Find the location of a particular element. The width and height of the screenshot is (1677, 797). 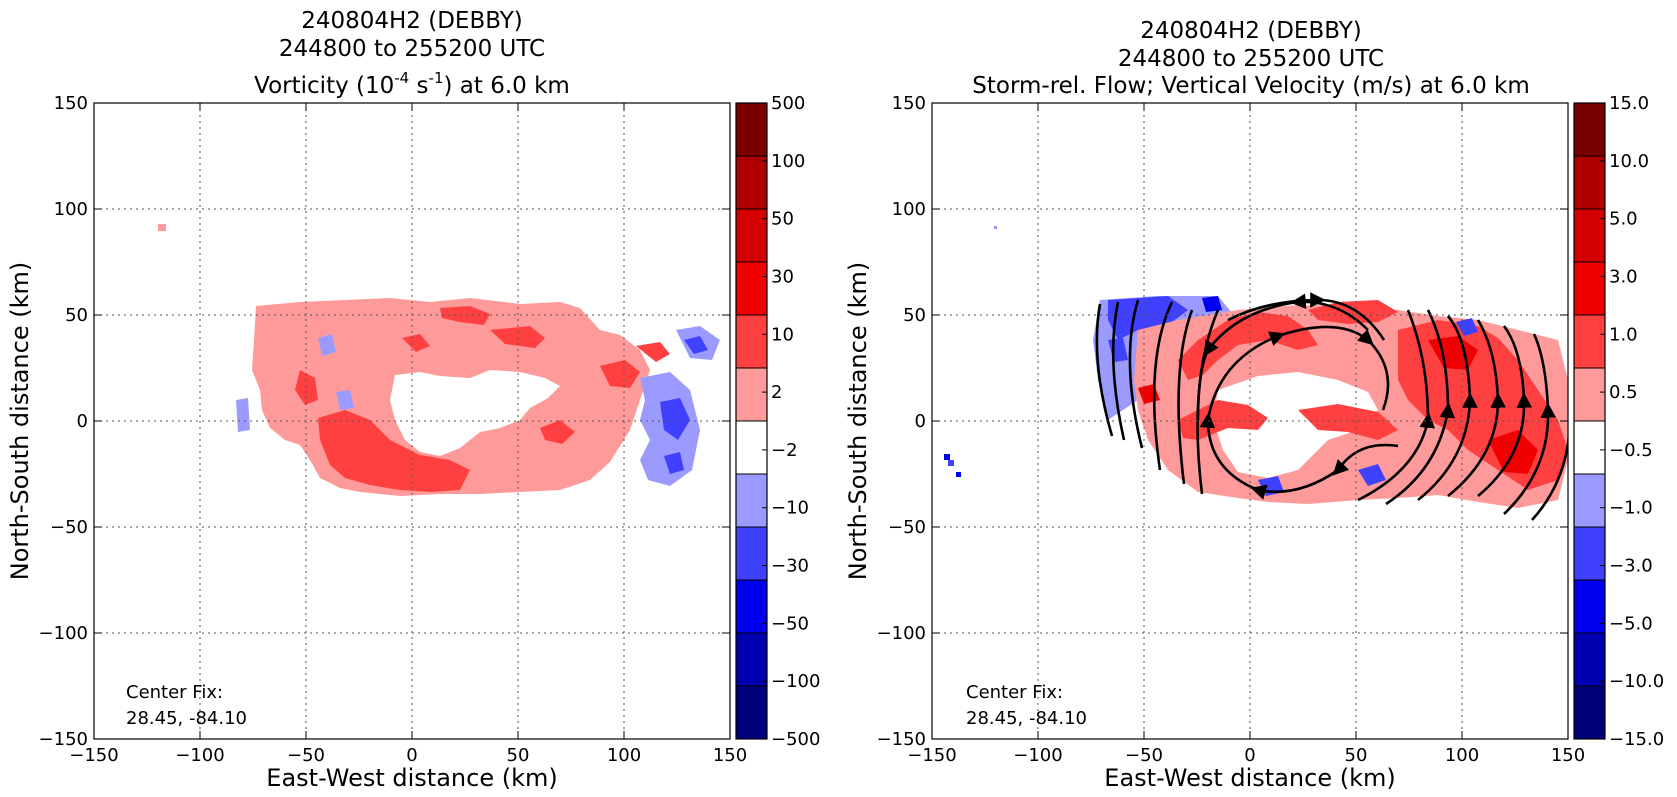

center-fix-label: Center Fix: is located at coordinates (1014, 692).